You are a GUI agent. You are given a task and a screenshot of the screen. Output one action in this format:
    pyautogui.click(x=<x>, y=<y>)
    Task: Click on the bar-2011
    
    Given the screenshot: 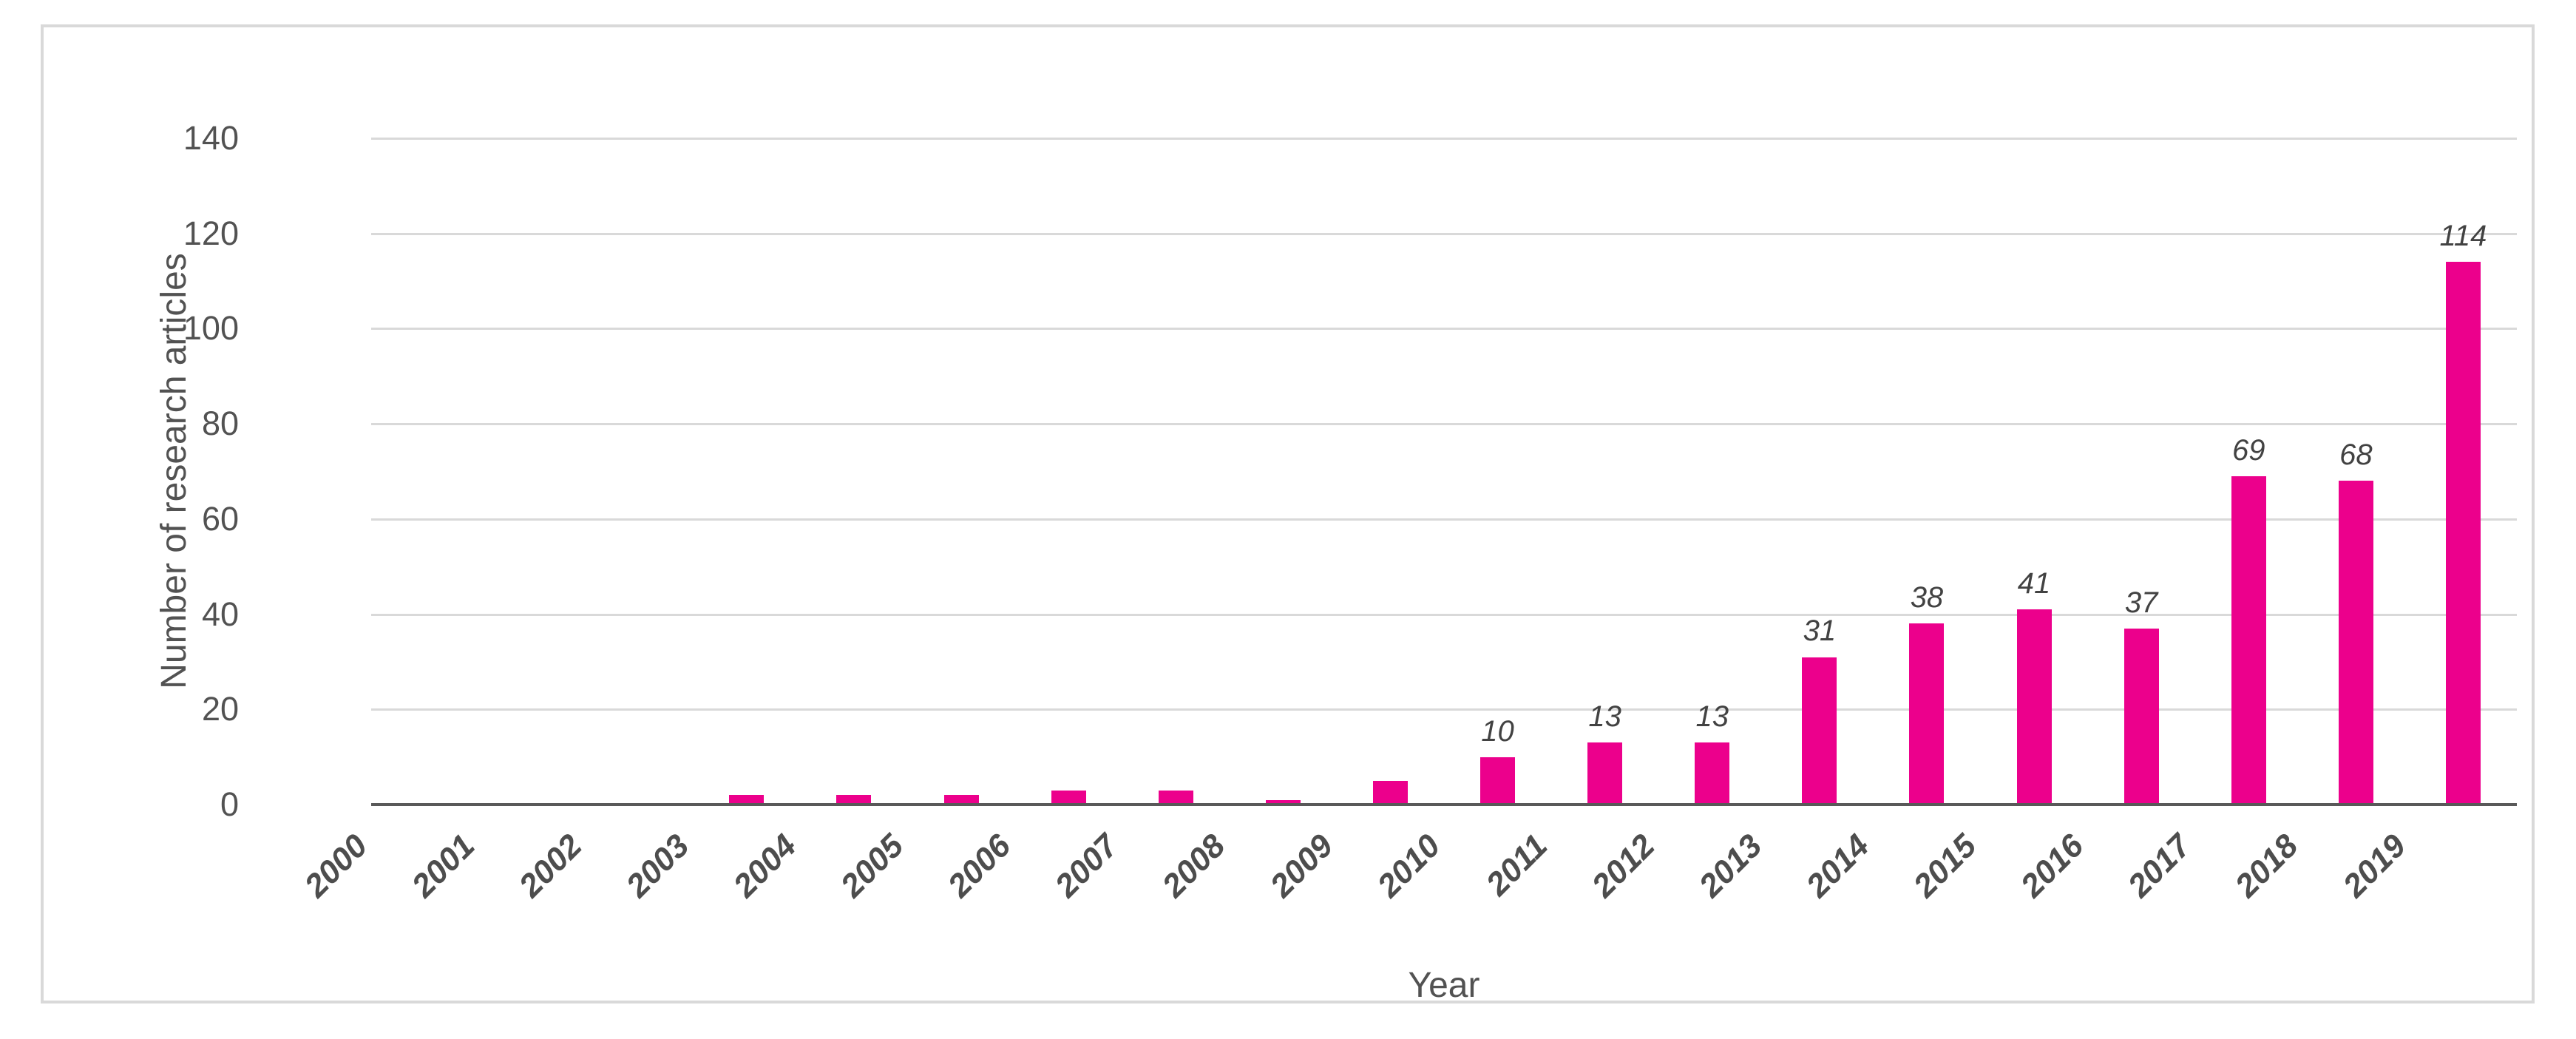 What is the action you would take?
    pyautogui.click(x=1605, y=773)
    